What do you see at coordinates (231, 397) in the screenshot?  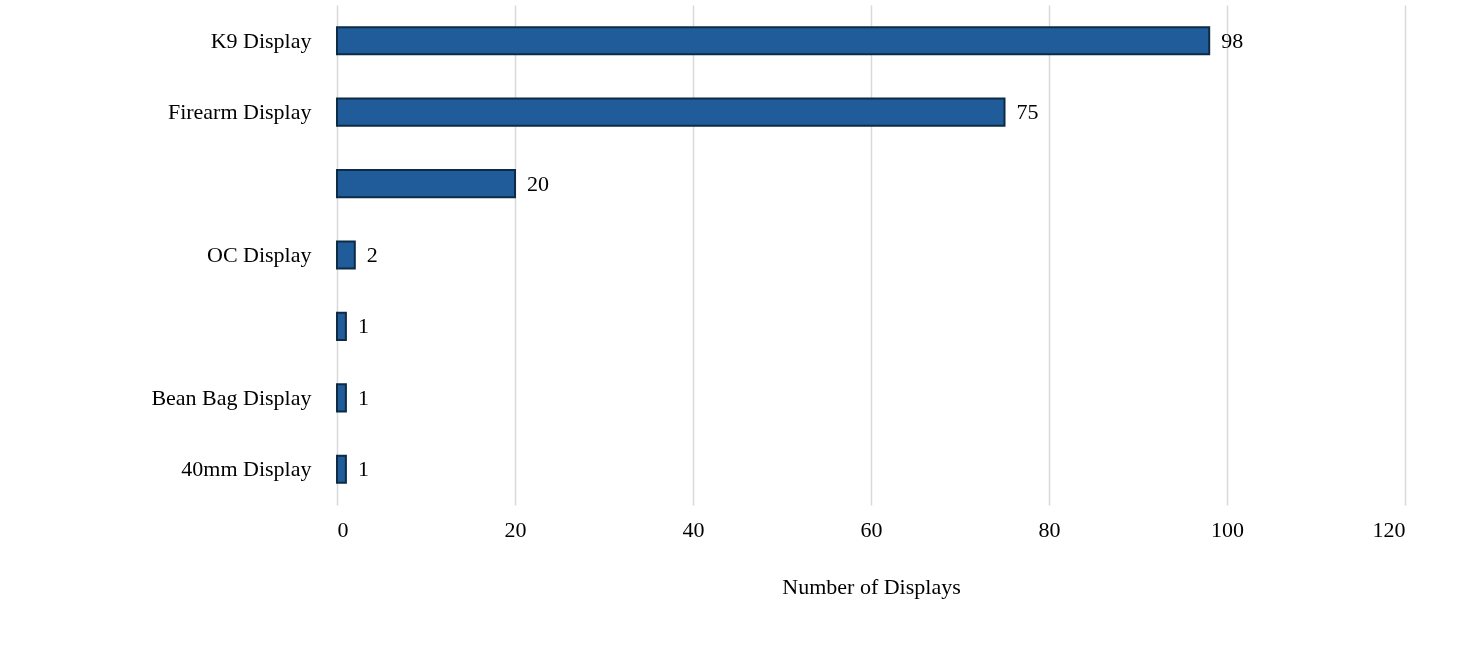 I see `y-tick-label: Bean Bag Display` at bounding box center [231, 397].